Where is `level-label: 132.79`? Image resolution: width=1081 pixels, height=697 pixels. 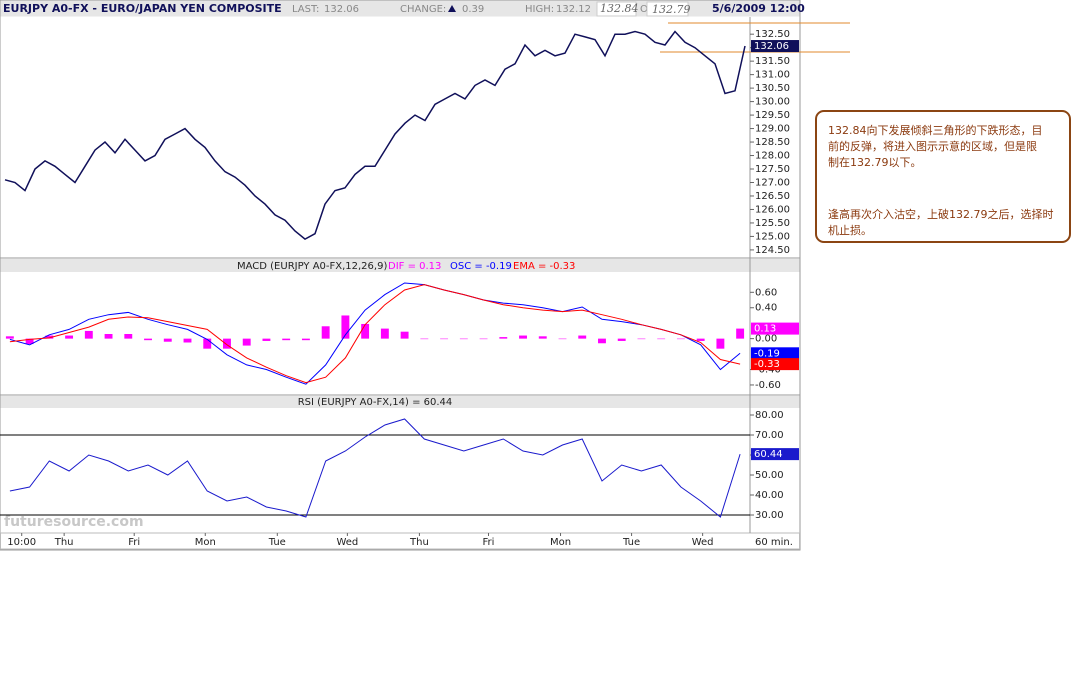 level-label: 132.79 is located at coordinates (671, 9).